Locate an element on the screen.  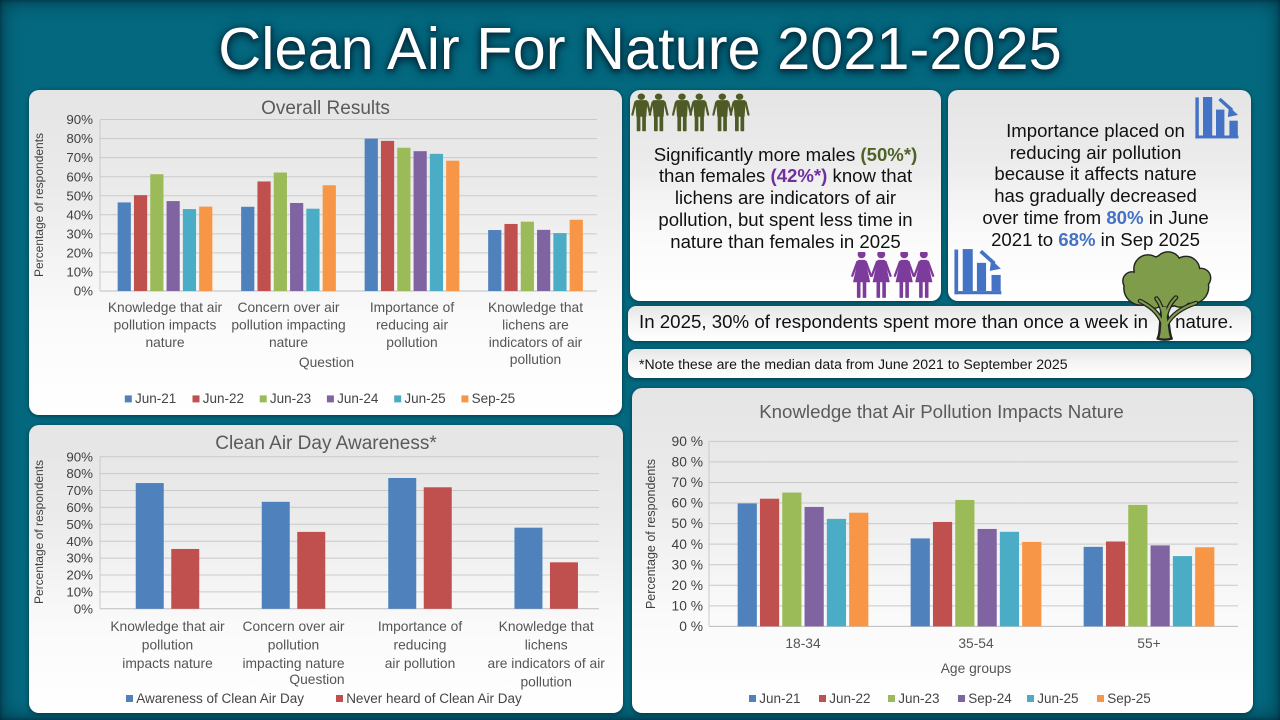
svg-text: pollution impacting is located at coordinates (288, 324).